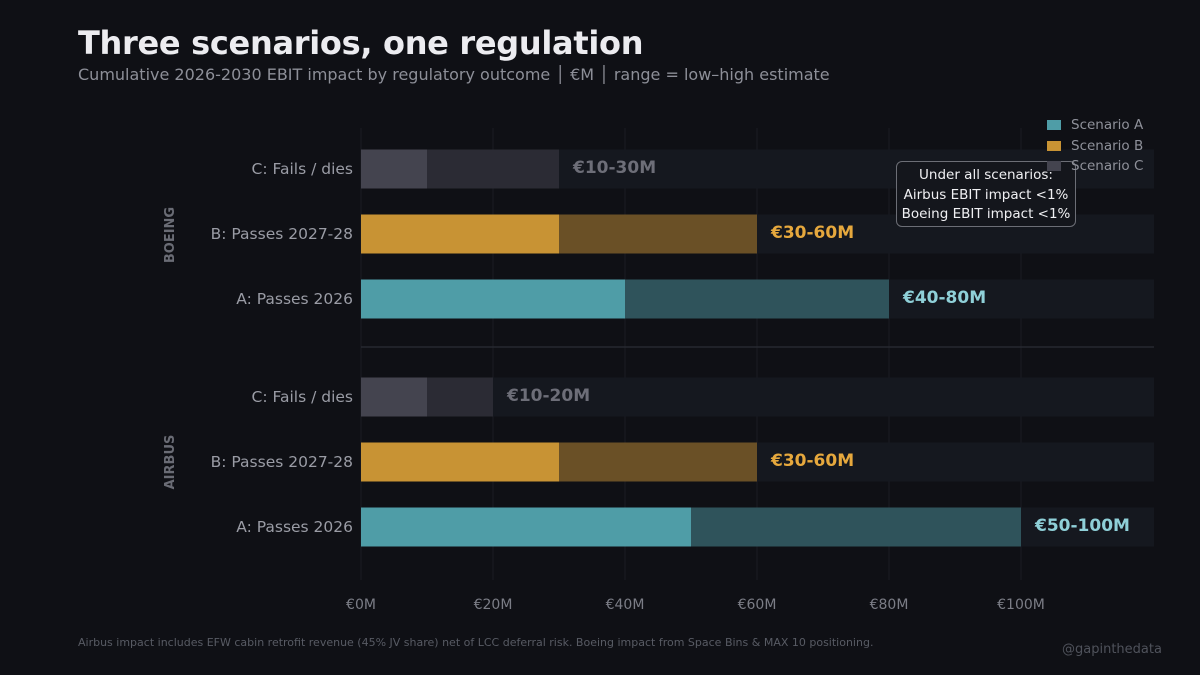 The height and width of the screenshot is (675, 1200). What do you see at coordinates (548, 396) in the screenshot?
I see `data-label: €10-20M` at bounding box center [548, 396].